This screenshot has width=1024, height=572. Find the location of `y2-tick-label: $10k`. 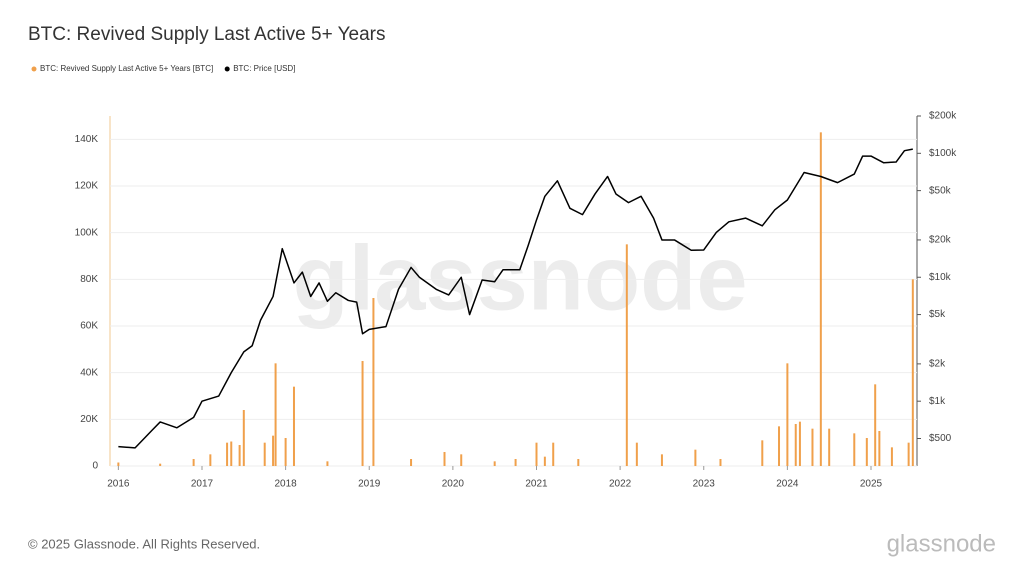

y2-tick-label: $10k is located at coordinates (940, 277).